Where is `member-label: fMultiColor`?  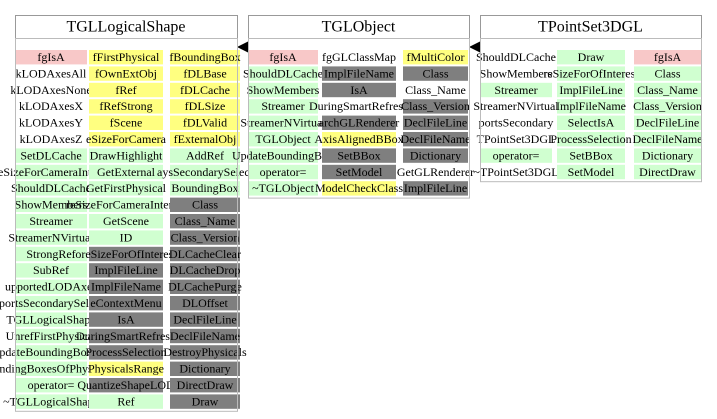
member-label: fMultiColor is located at coordinates (435, 57).